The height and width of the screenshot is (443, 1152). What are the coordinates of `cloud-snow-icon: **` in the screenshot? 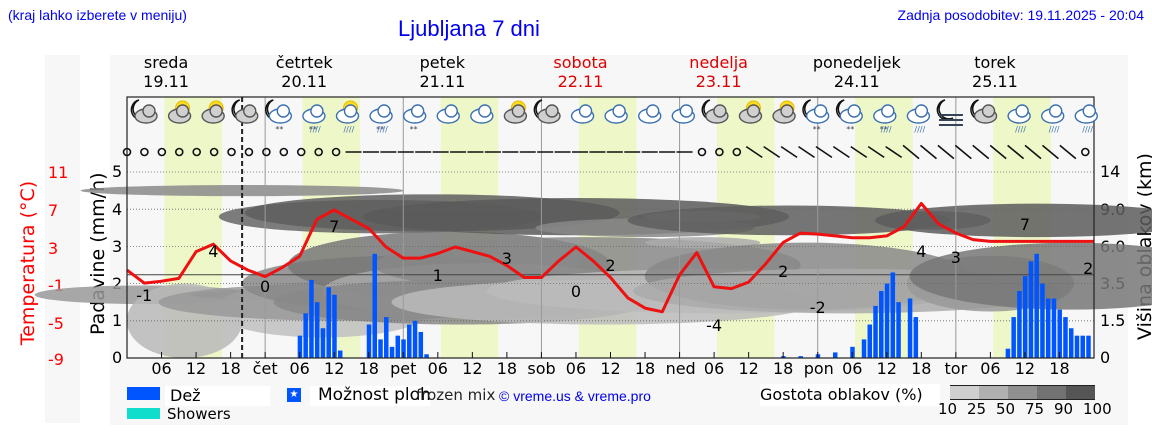 It's located at (414, 119).